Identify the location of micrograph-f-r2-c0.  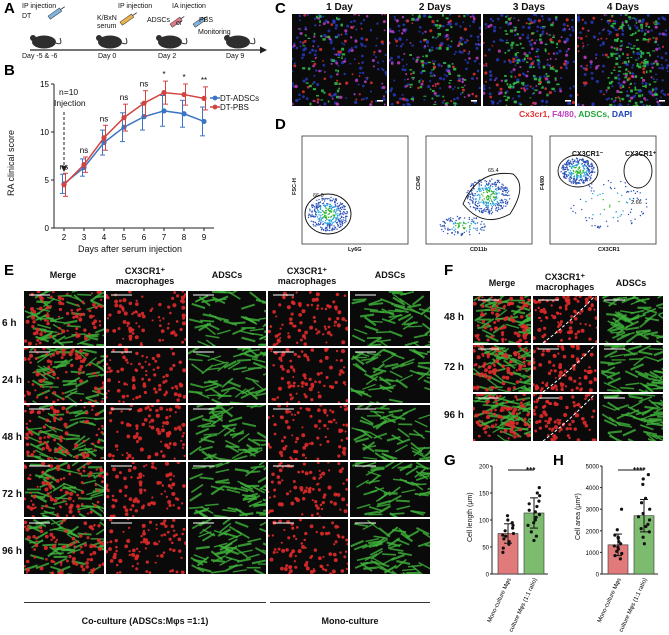
(502, 417).